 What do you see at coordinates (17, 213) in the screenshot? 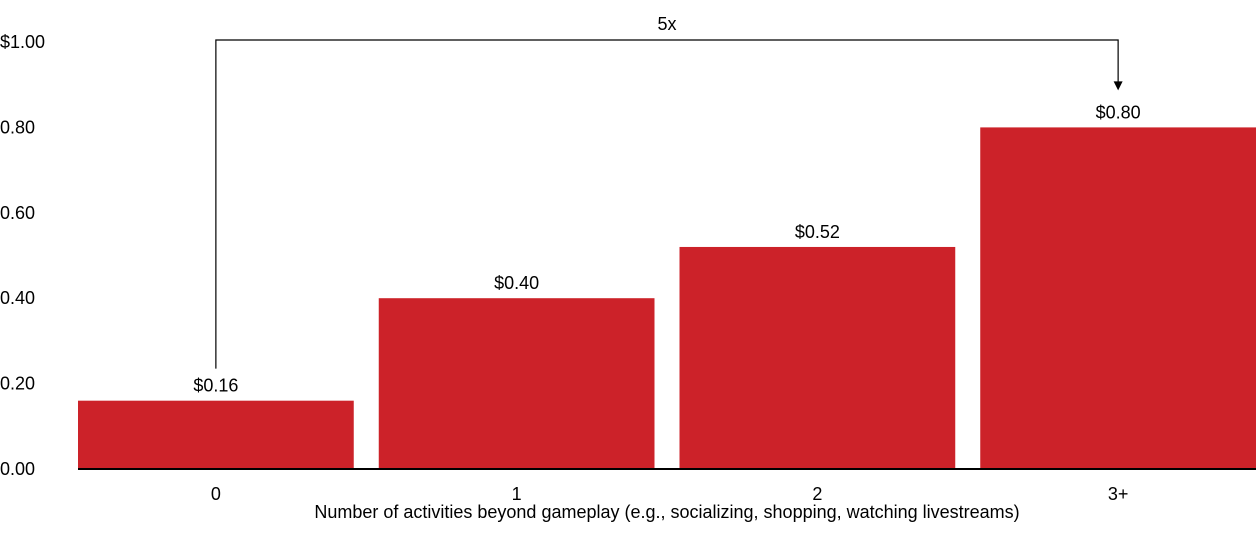
I see `y-tick-label: 0.60` at bounding box center [17, 213].